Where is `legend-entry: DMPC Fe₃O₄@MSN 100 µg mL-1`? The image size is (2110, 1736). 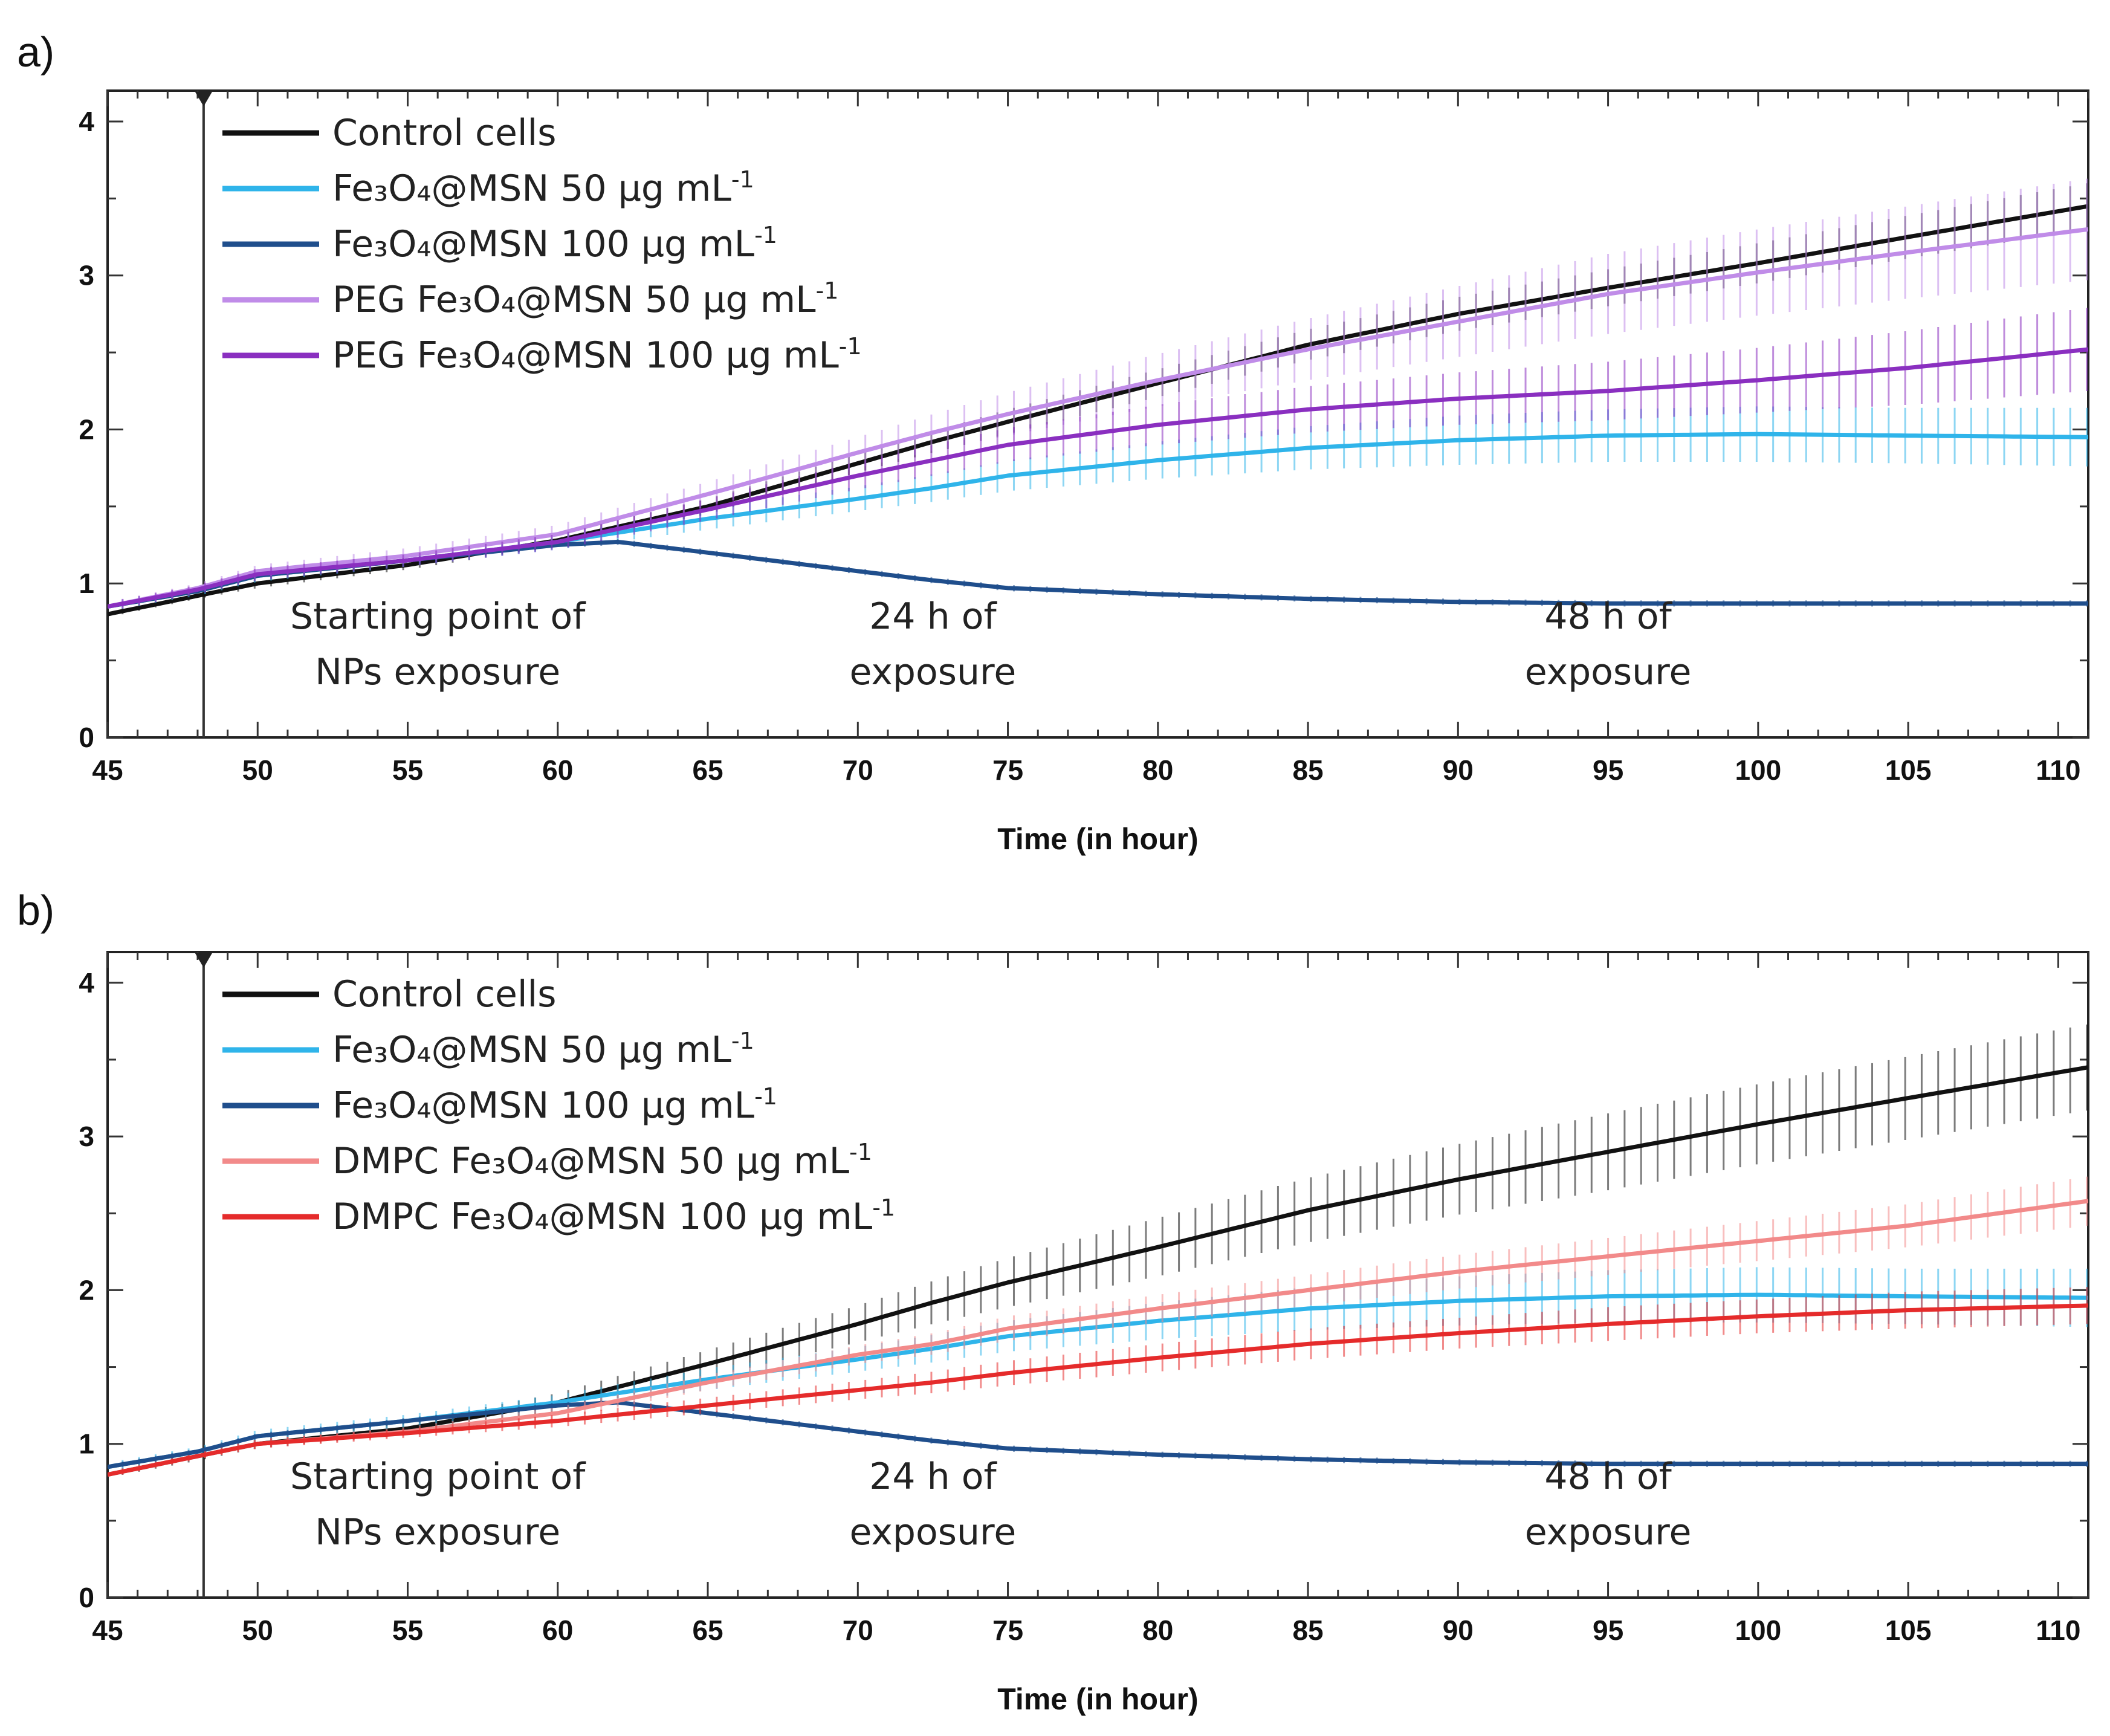 legend-entry: DMPC Fe₃O₄@MSN 100 µg mL-1 is located at coordinates (613, 1216).